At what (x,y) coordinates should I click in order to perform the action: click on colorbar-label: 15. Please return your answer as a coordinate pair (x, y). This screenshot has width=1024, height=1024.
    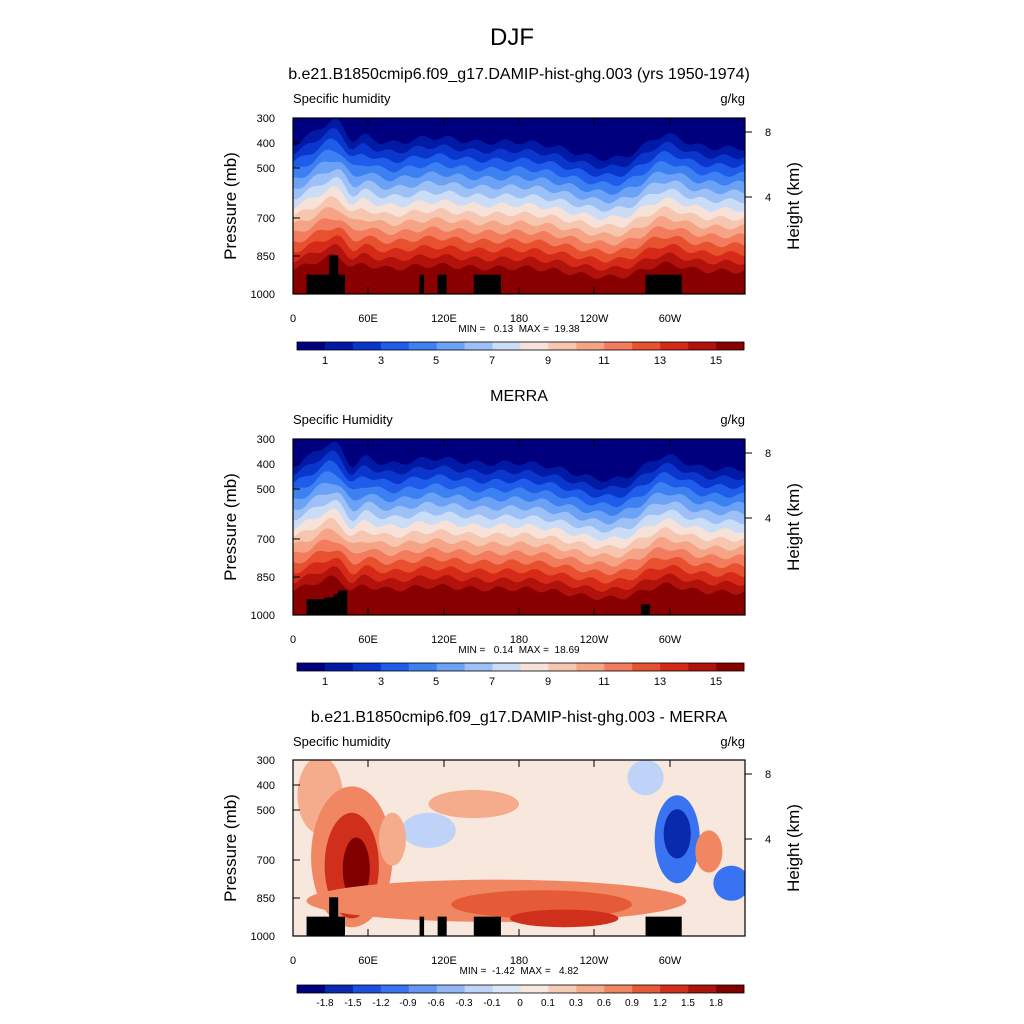
    Looking at the image, I should click on (716, 361).